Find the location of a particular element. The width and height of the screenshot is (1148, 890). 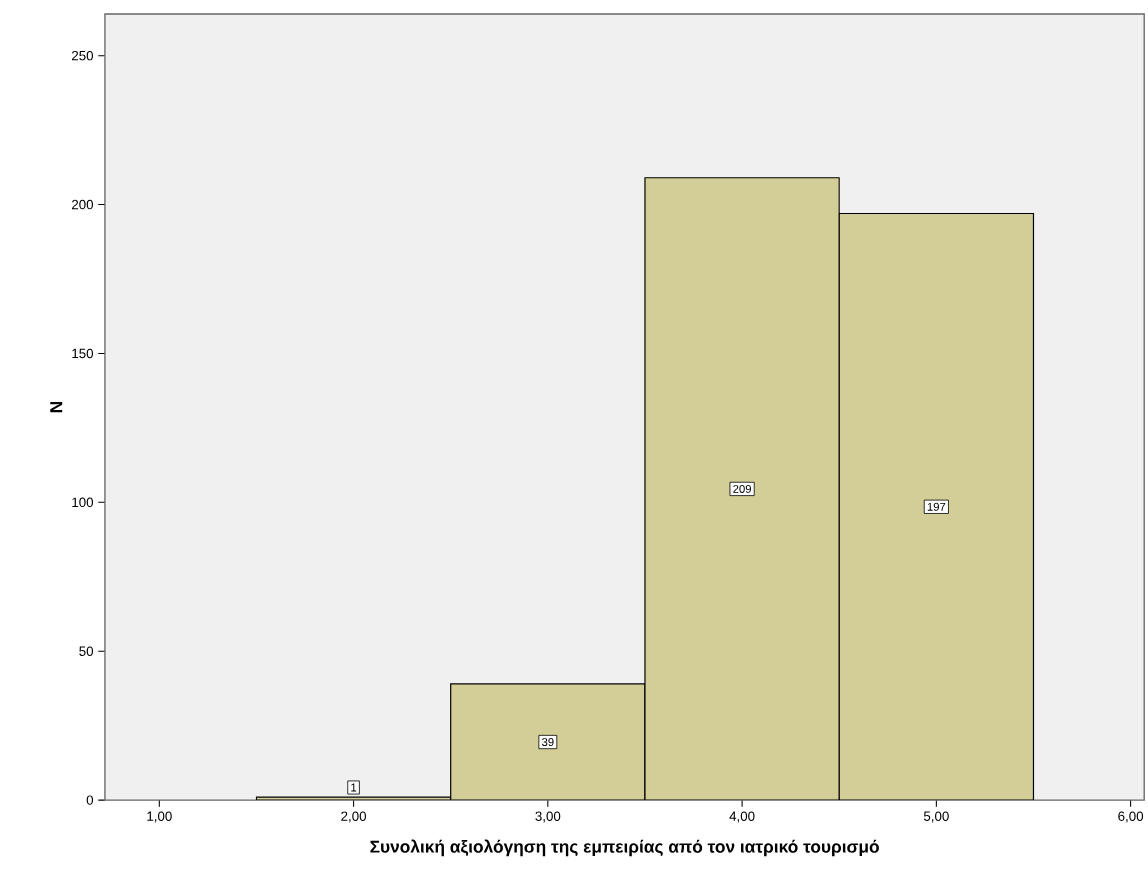

x-tick-label: 4,00 is located at coordinates (742, 817).